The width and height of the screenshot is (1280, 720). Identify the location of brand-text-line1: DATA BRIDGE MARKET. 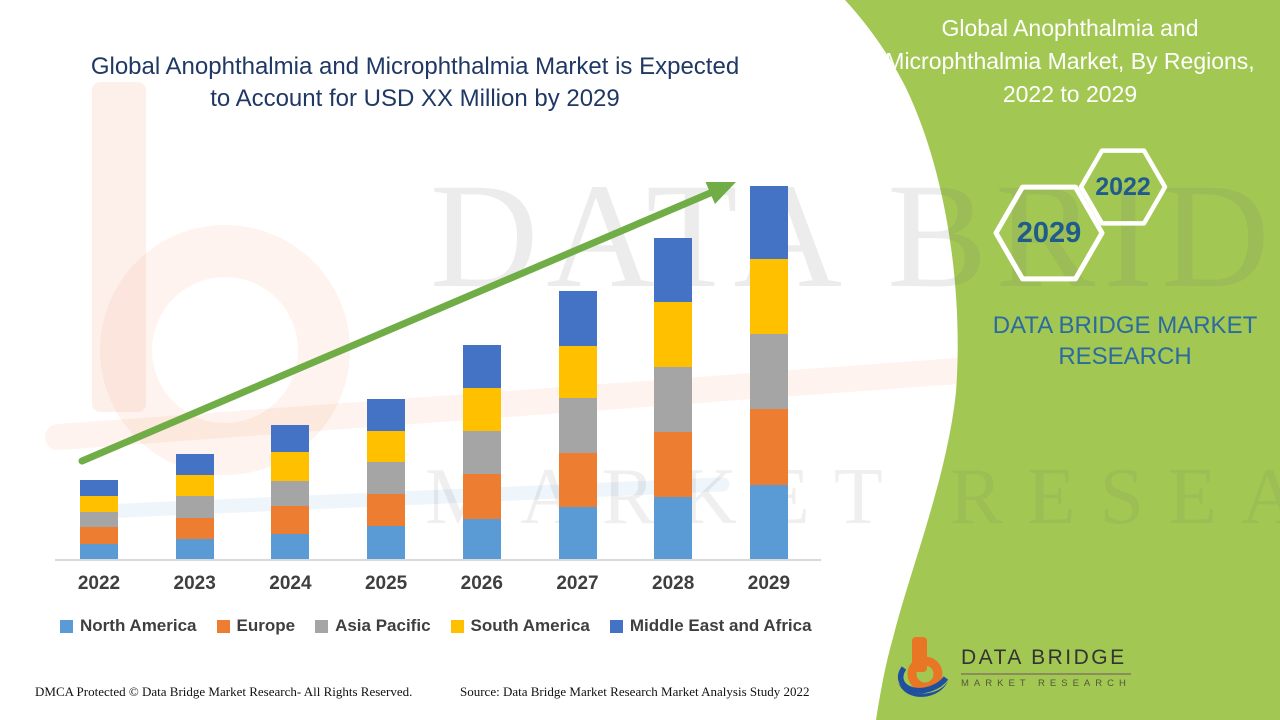
(1125, 325).